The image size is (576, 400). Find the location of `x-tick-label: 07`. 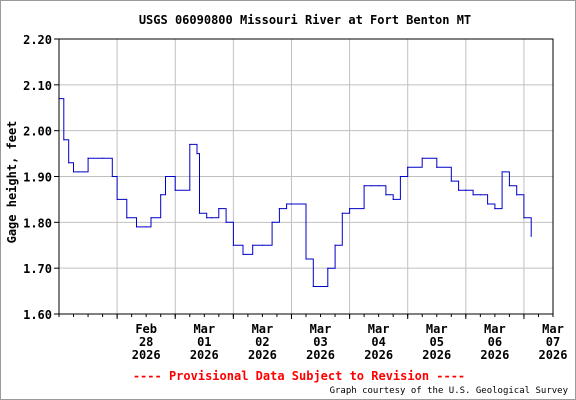

x-tick-label: 07 is located at coordinates (553, 342).